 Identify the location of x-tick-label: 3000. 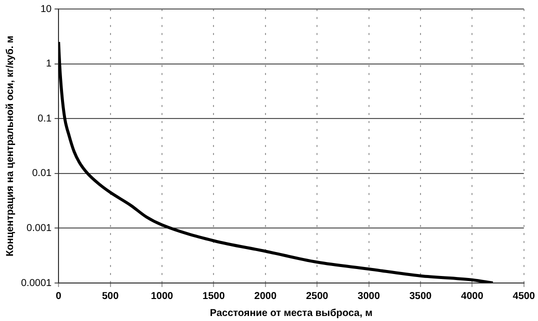
(369, 296).